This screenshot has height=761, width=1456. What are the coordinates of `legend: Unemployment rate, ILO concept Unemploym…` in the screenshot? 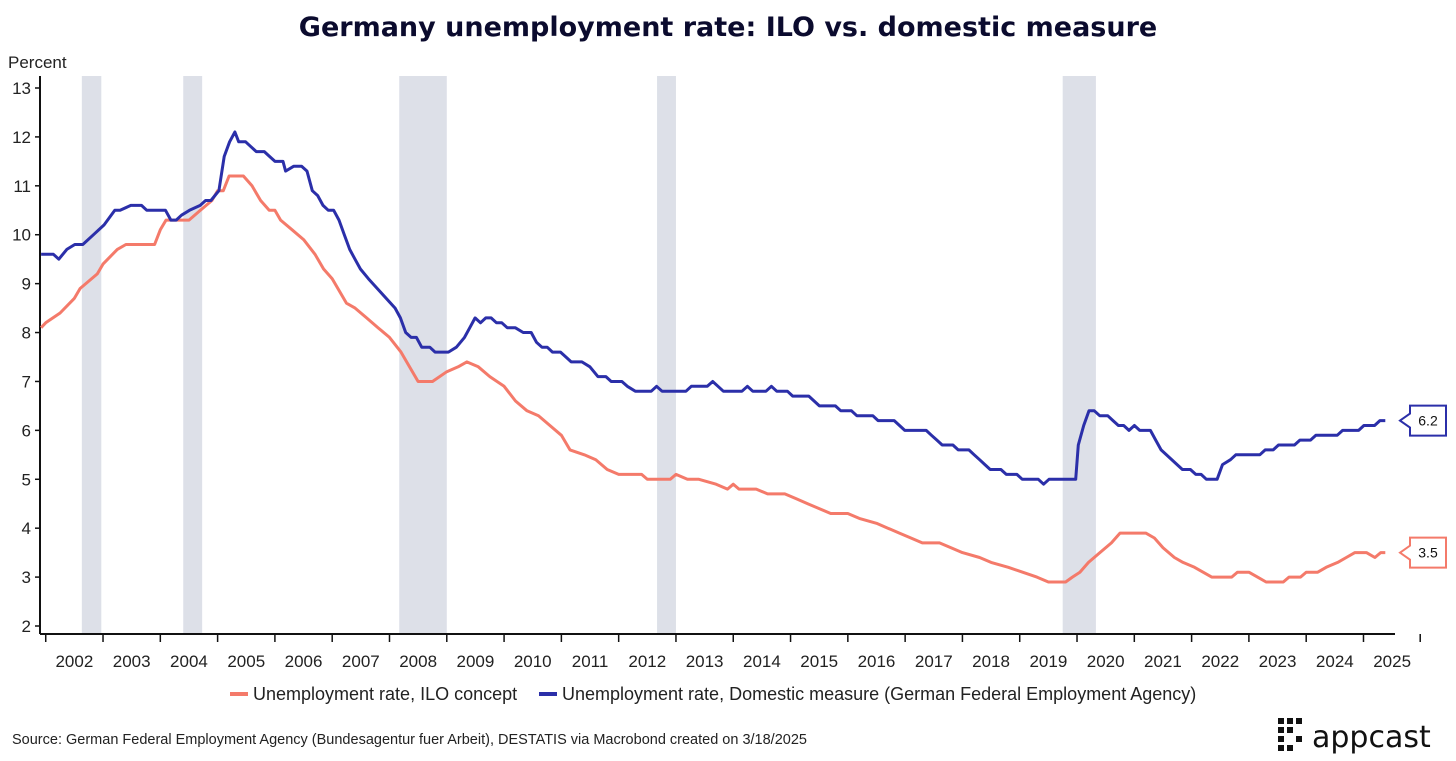 It's located at (713, 694).